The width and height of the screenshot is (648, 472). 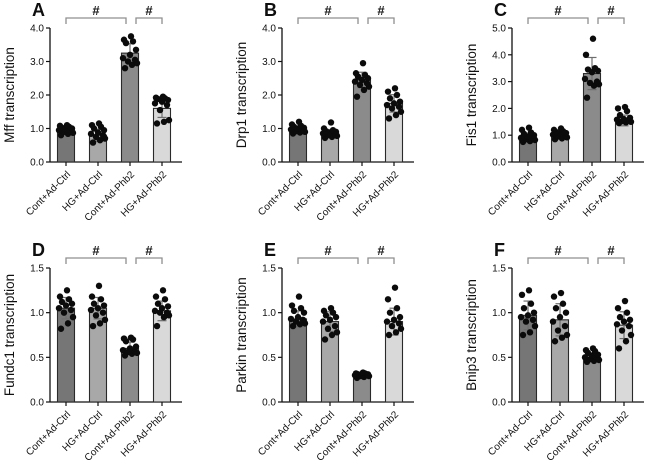 I want to click on y-tick-label: 1.5, so click(x=499, y=269).